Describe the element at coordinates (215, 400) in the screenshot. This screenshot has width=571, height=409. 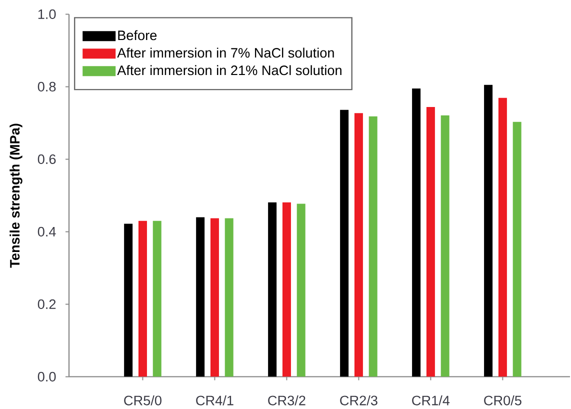
I see `x-tick-label: CR4/1` at that location.